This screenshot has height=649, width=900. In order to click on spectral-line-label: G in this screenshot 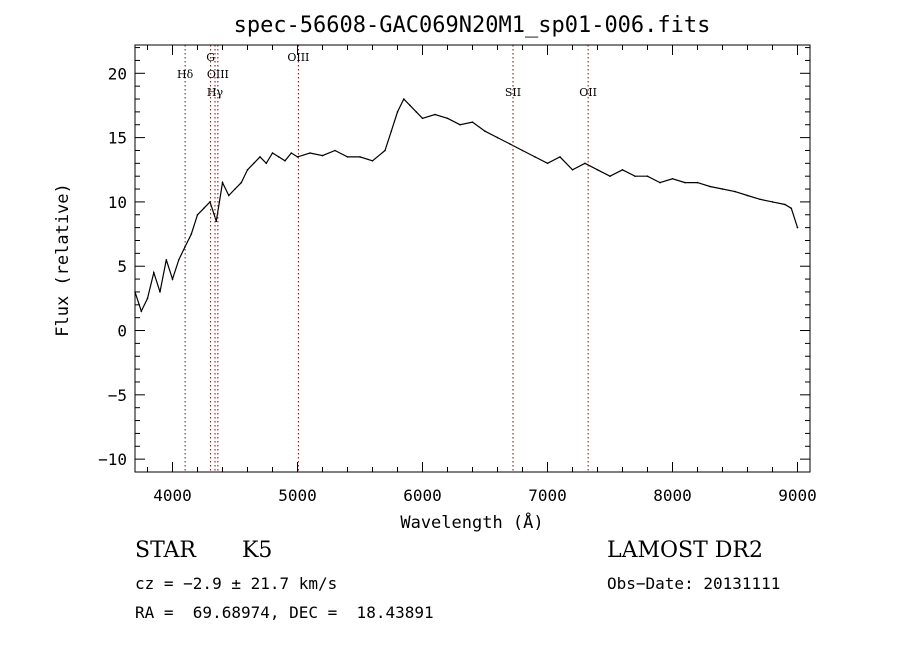, I will do `click(210, 57)`.